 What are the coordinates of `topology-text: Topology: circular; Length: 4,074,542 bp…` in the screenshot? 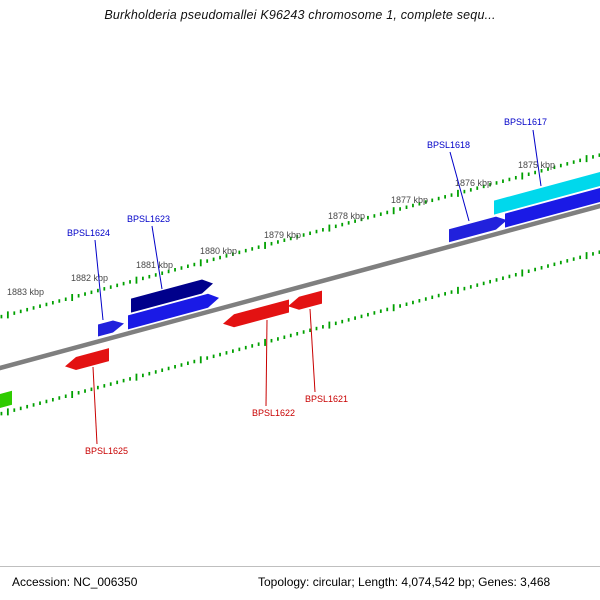 It's located at (404, 582).